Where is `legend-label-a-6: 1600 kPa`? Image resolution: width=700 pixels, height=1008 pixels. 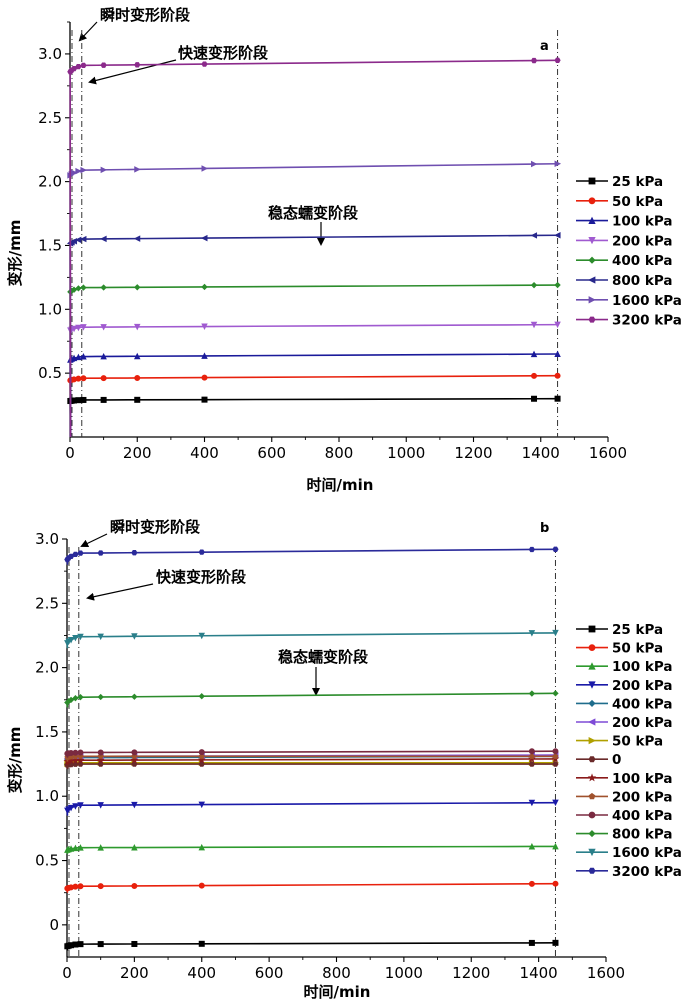
legend-label-a-6: 1600 kPa is located at coordinates (647, 301).